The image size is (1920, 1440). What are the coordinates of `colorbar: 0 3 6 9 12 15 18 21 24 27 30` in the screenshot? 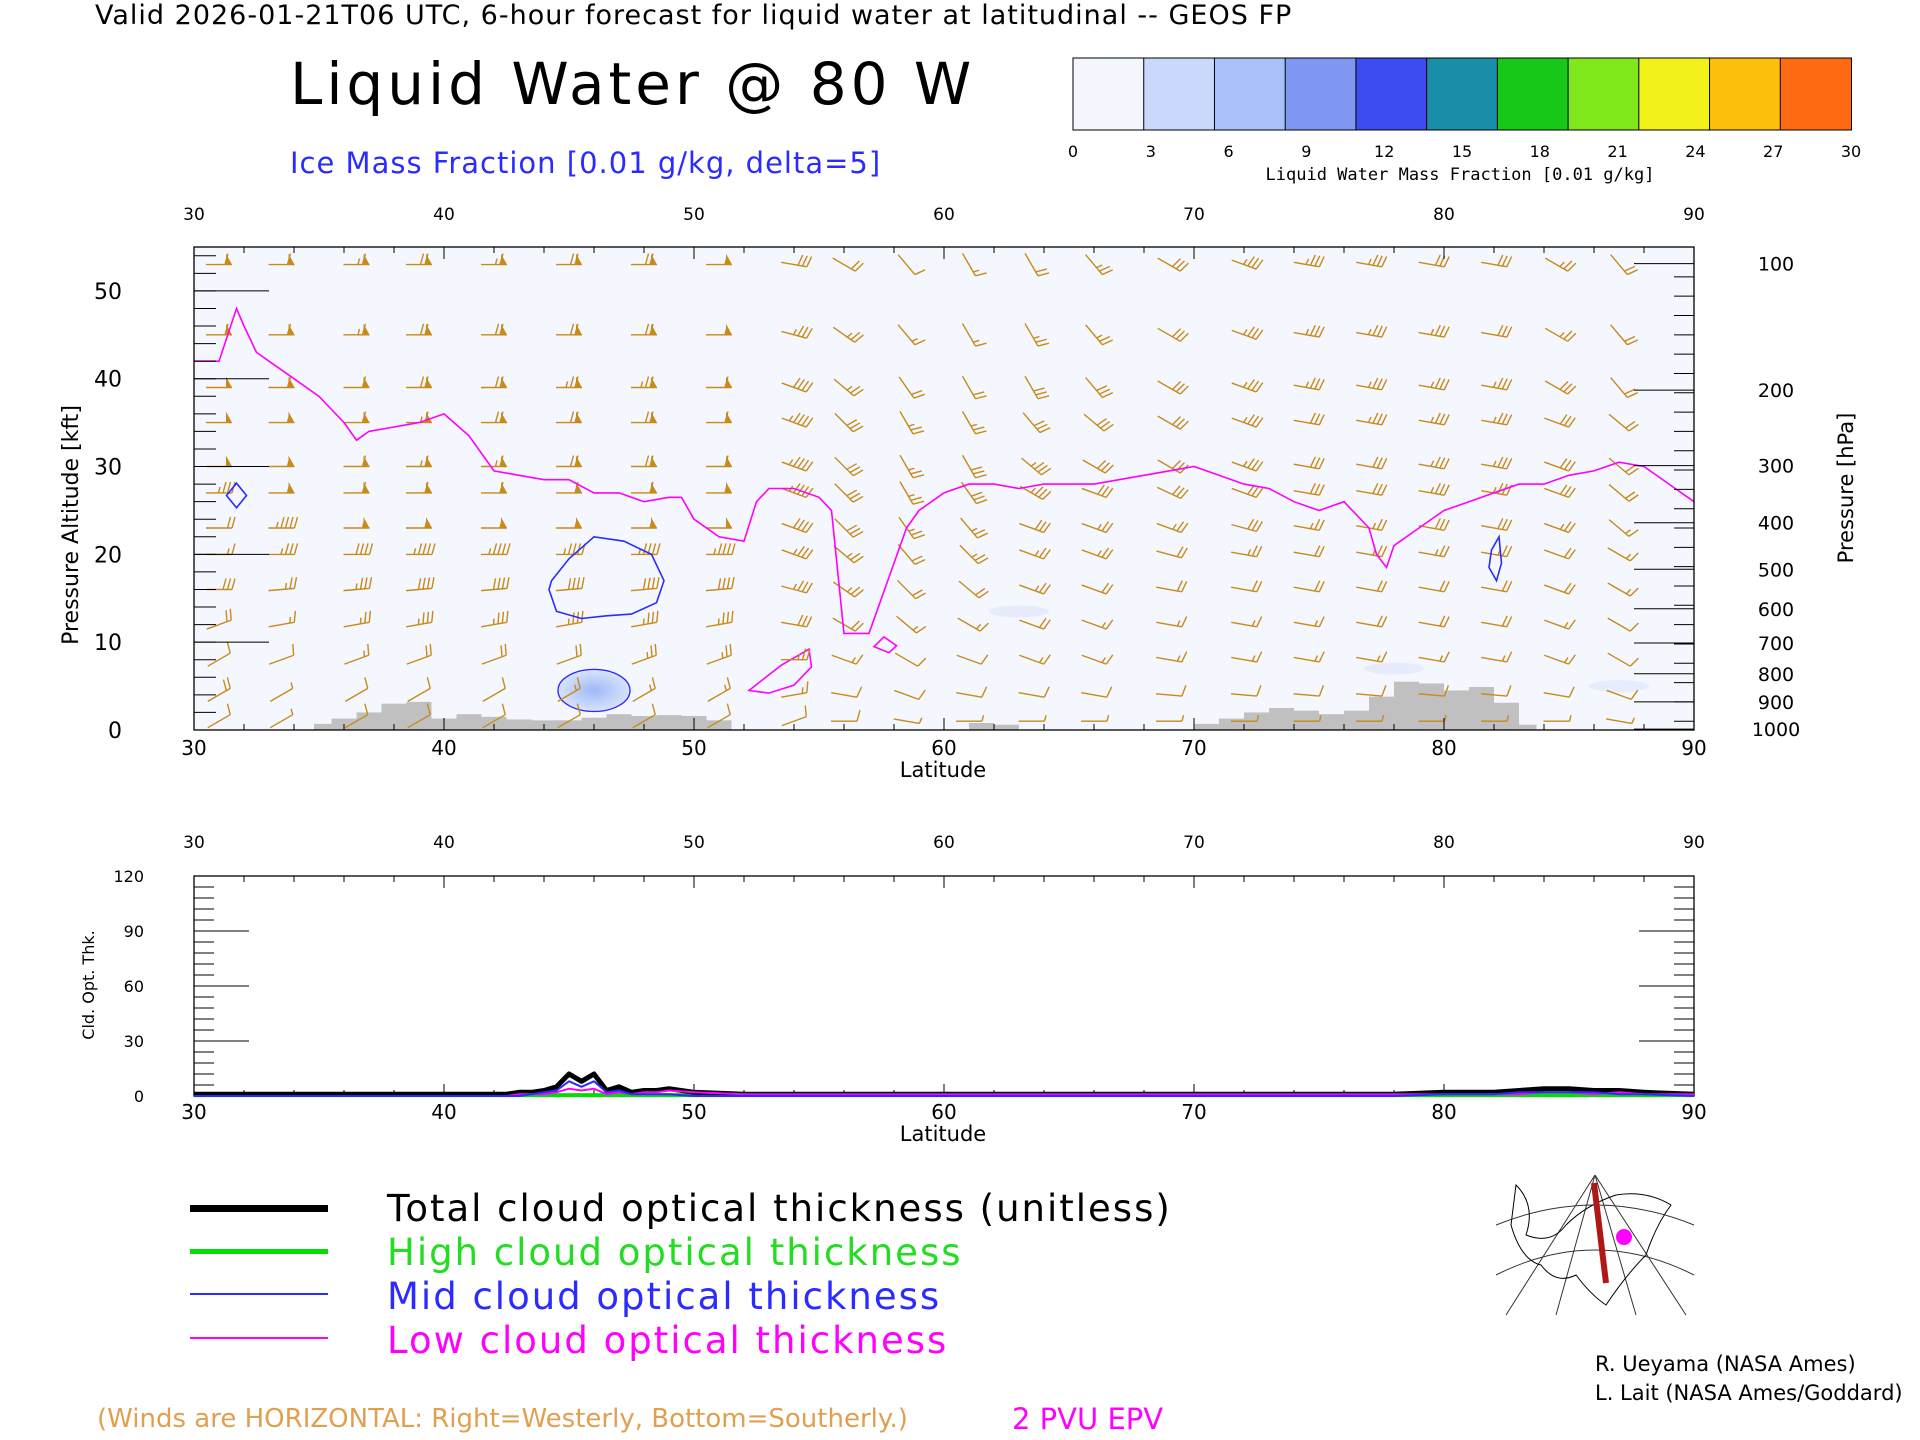 It's located at (1464, 109).